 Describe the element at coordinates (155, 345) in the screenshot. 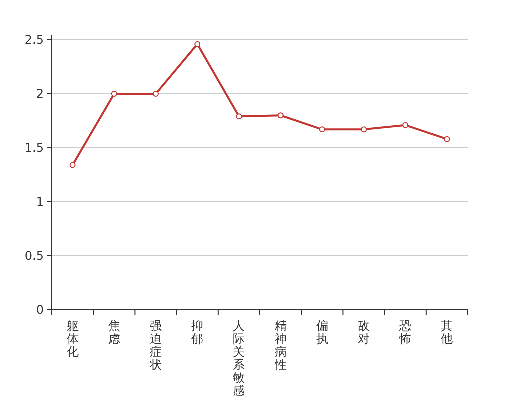

I see `x-tick-label: 强迫症状` at that location.